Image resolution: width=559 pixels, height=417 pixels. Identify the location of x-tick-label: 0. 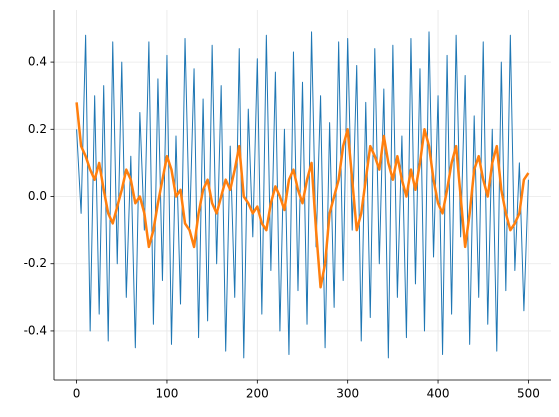
(77, 394).